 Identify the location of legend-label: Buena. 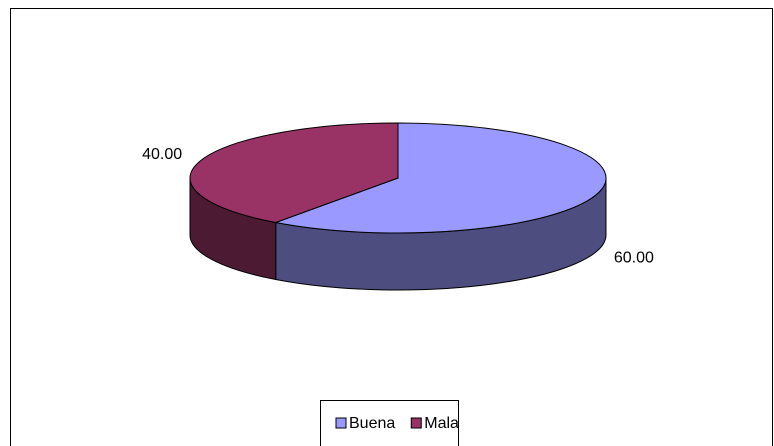
(372, 423).